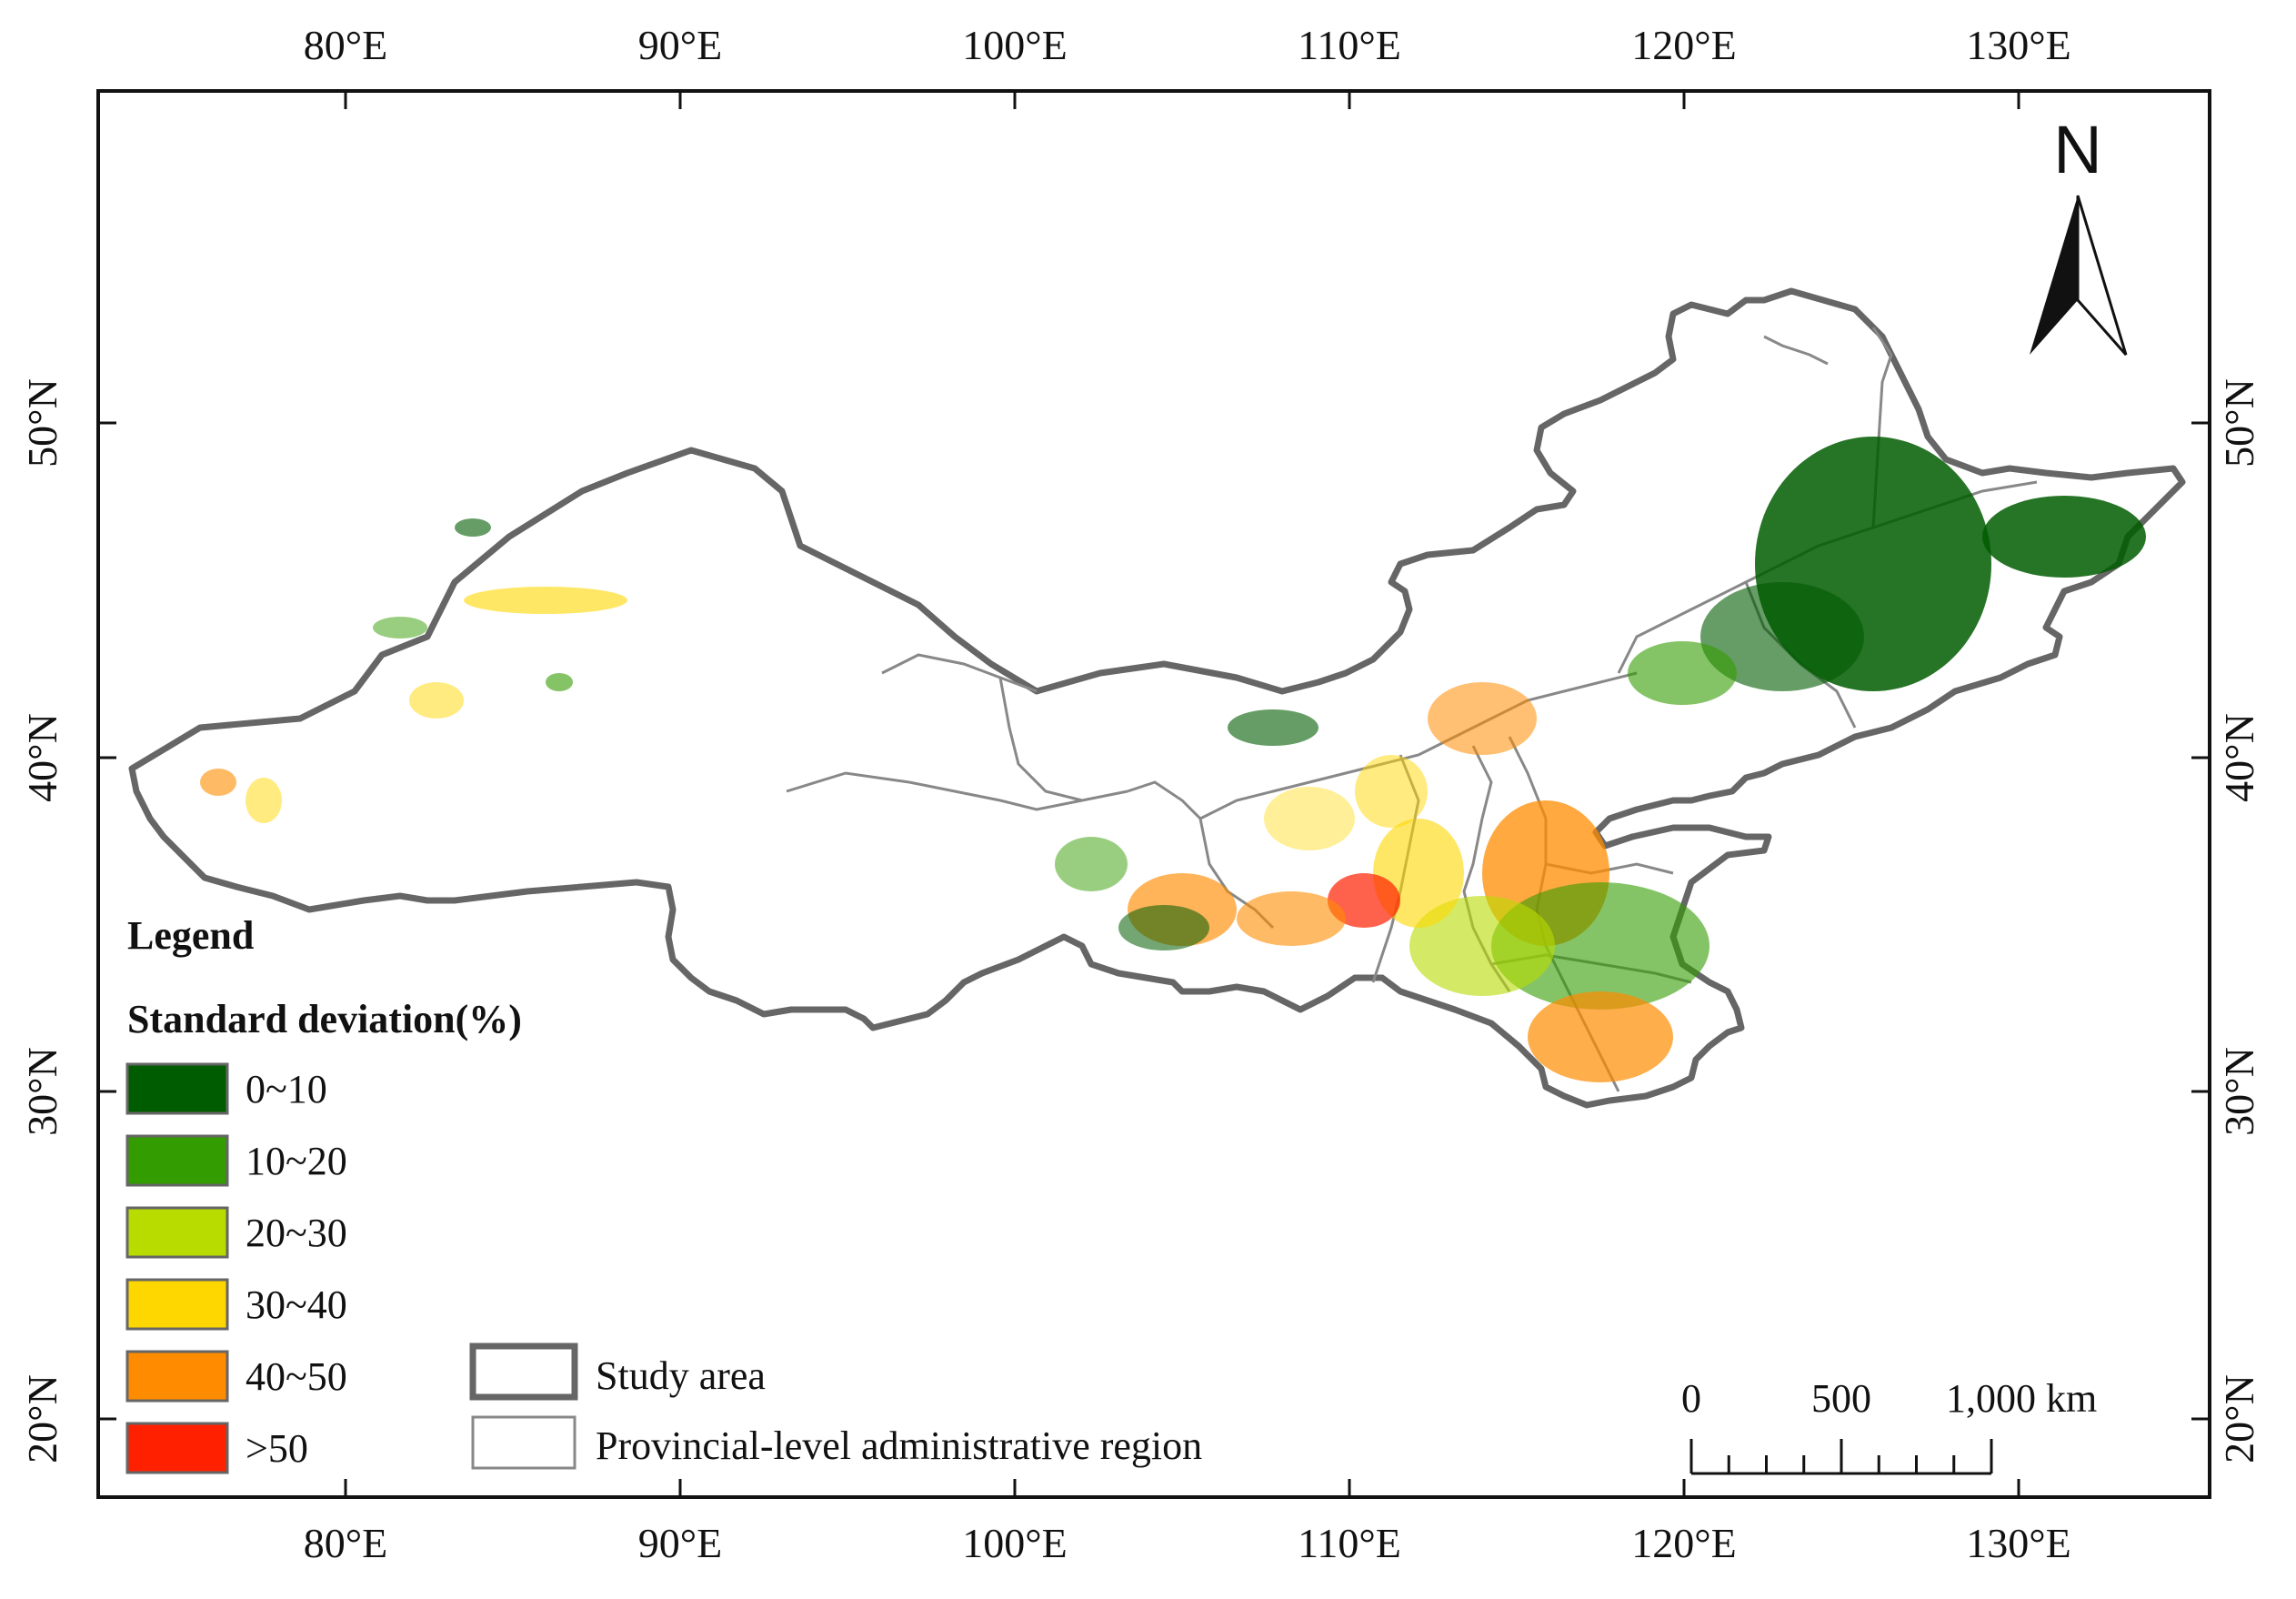  Describe the element at coordinates (2018, 45) in the screenshot. I see `x-tick-label-top: 130°E` at that location.